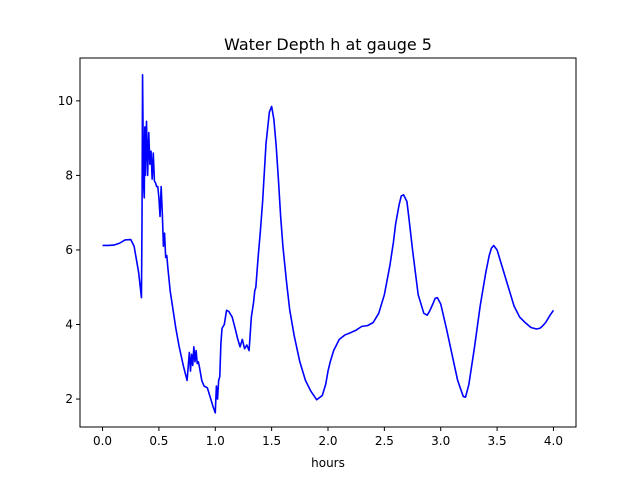 This screenshot has height=480, width=640. What do you see at coordinates (215, 441) in the screenshot?
I see `x-tick-label: 1.0` at bounding box center [215, 441].